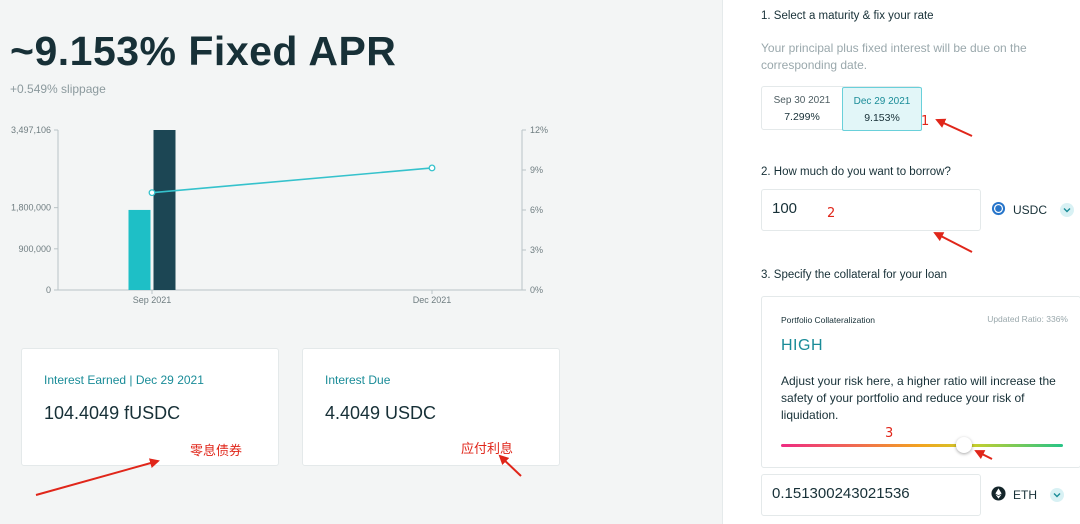  I want to click on annotation-zero-coupon: 零息债券, so click(216, 451).